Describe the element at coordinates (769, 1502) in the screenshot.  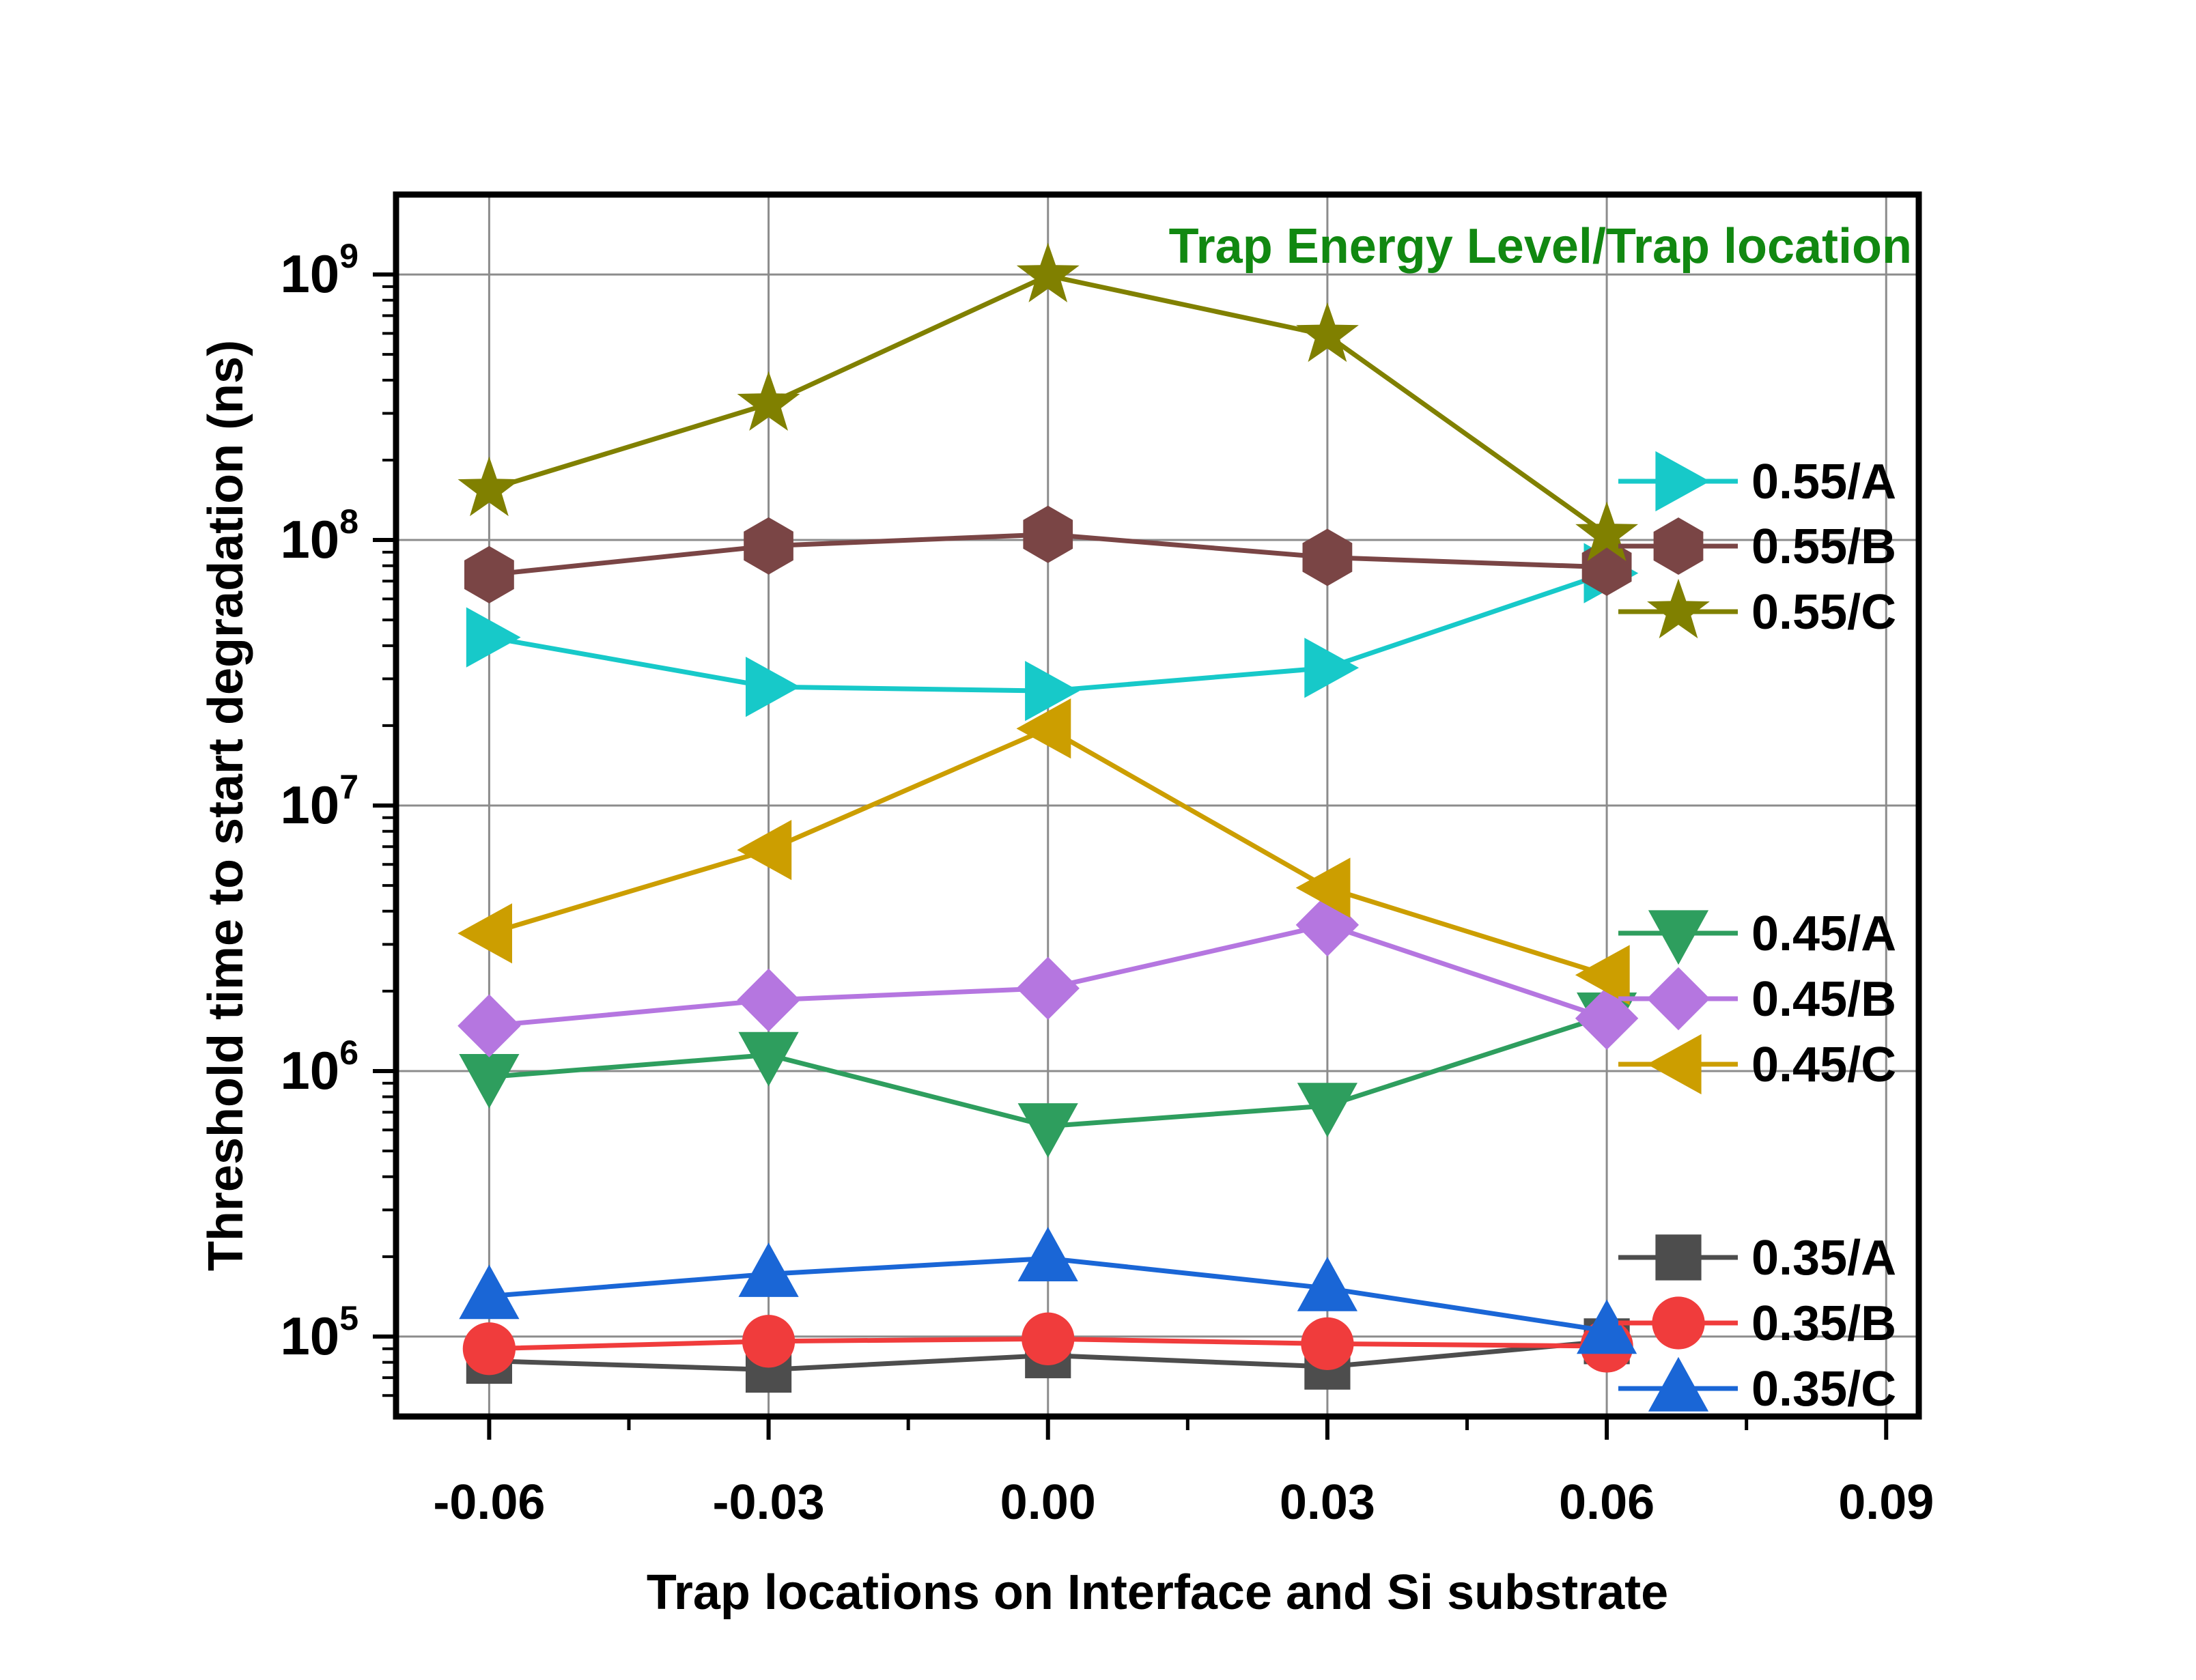
I see `x-tick-label: -0.03` at that location.